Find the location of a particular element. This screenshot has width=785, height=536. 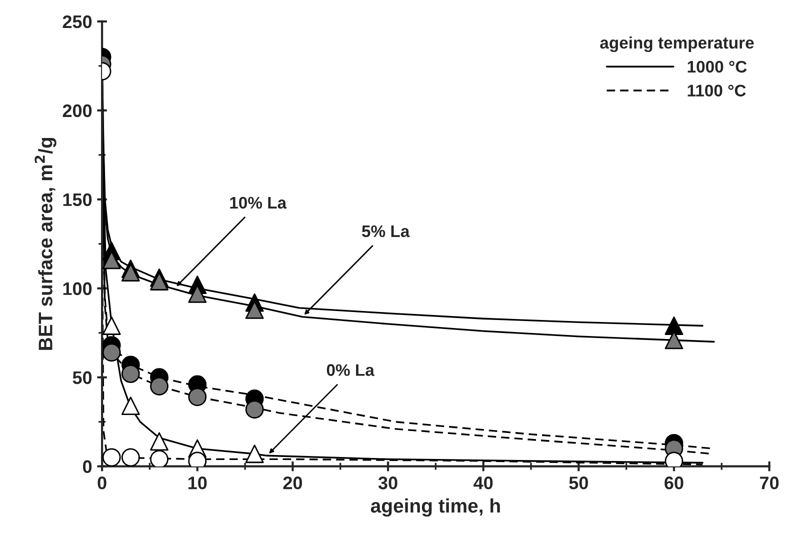

annotation: 0% La is located at coordinates (350, 370).